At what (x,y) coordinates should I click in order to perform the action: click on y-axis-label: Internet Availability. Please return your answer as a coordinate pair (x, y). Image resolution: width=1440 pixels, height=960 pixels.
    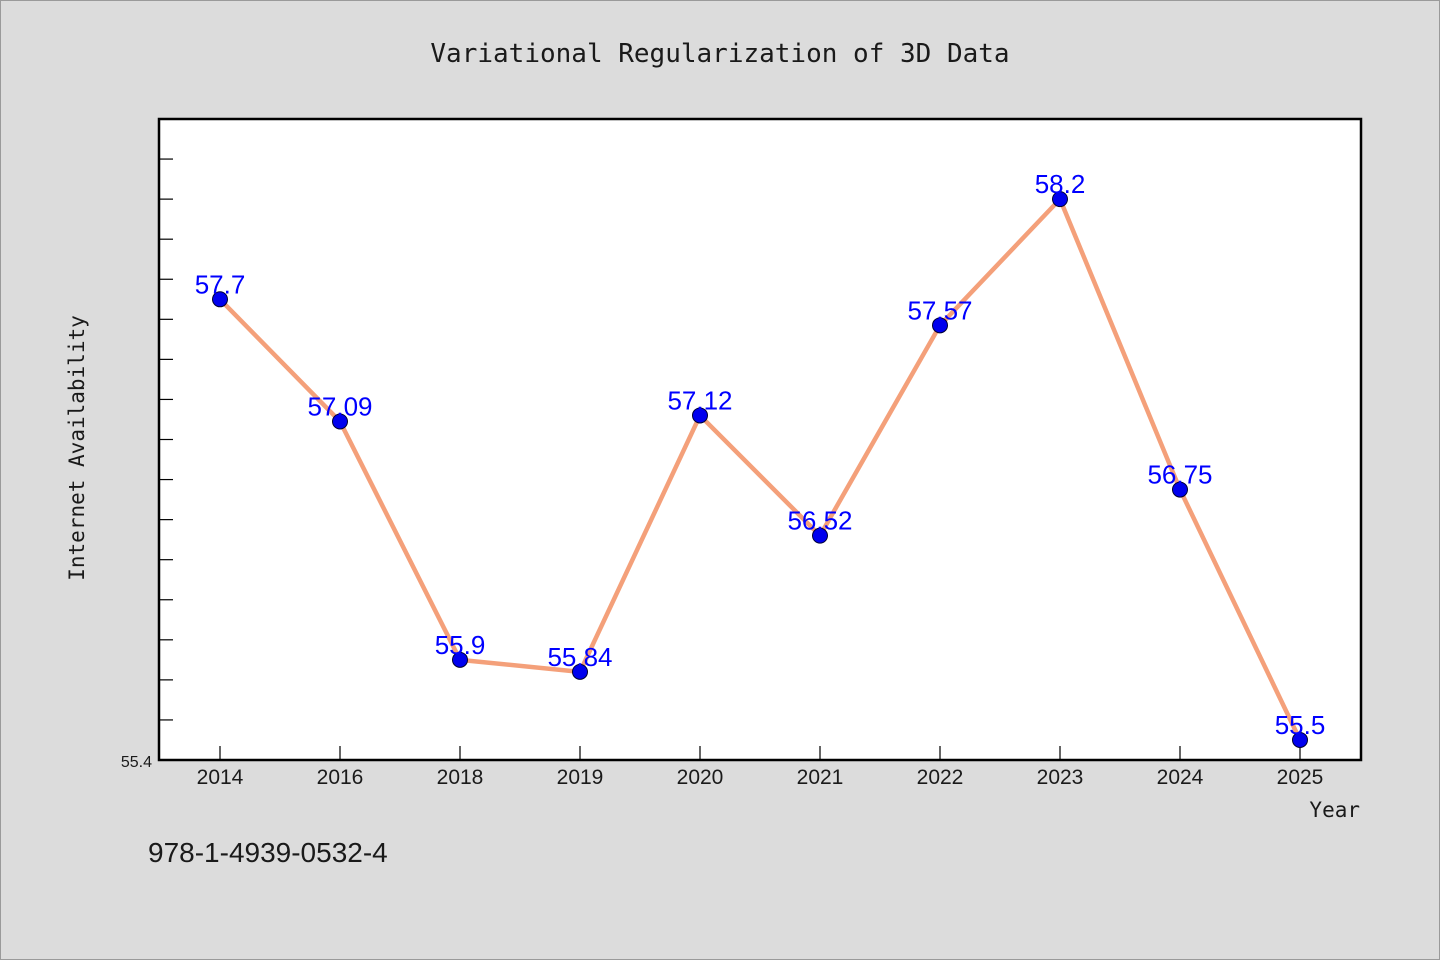
    Looking at the image, I should click on (77, 448).